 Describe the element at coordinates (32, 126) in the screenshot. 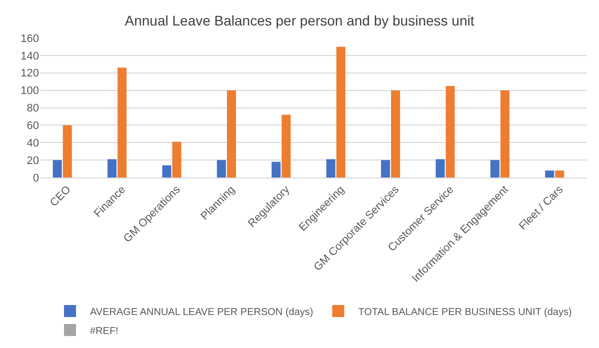

I see `y-tick-label: 60` at that location.